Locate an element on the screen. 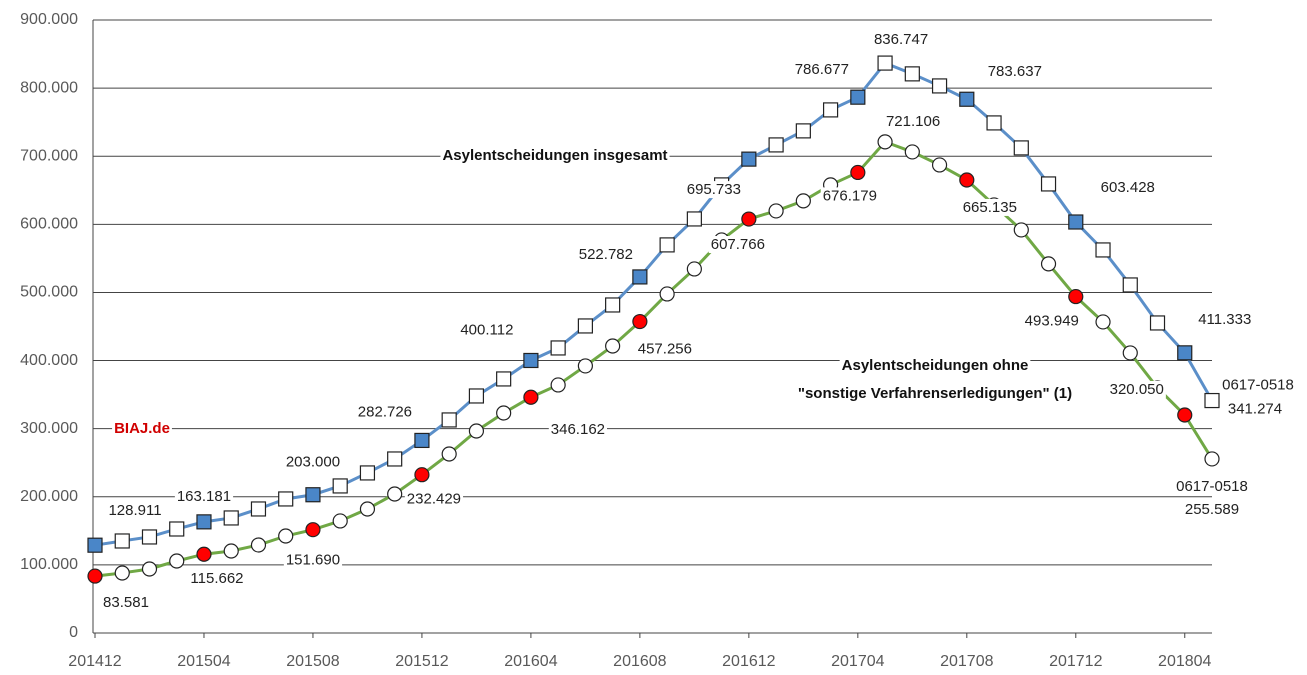  y-tick-label: 600.000 is located at coordinates (49, 224).